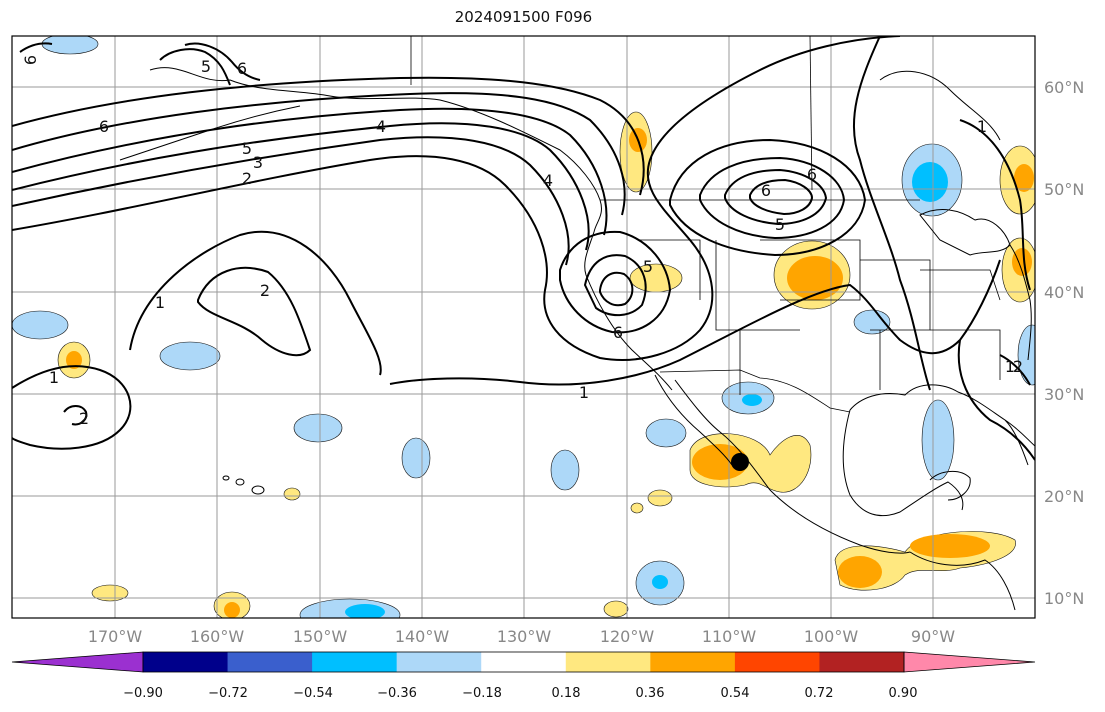 The height and width of the screenshot is (712, 1105). I want to click on contour-label: 4, so click(548, 180).